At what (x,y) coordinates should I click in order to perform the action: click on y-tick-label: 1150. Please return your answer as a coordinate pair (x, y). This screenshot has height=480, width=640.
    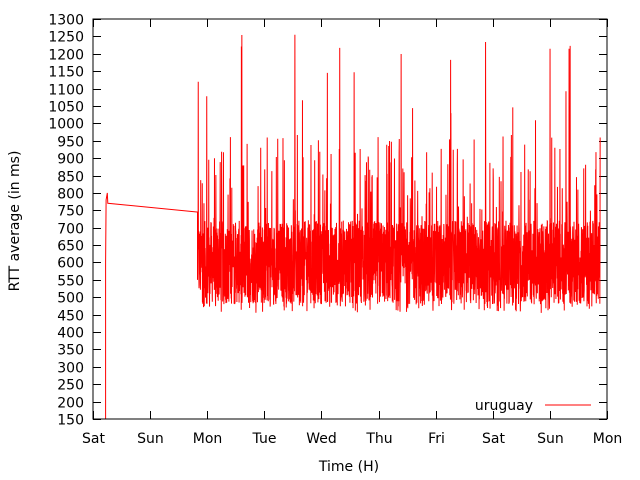
    Looking at the image, I should click on (66, 73).